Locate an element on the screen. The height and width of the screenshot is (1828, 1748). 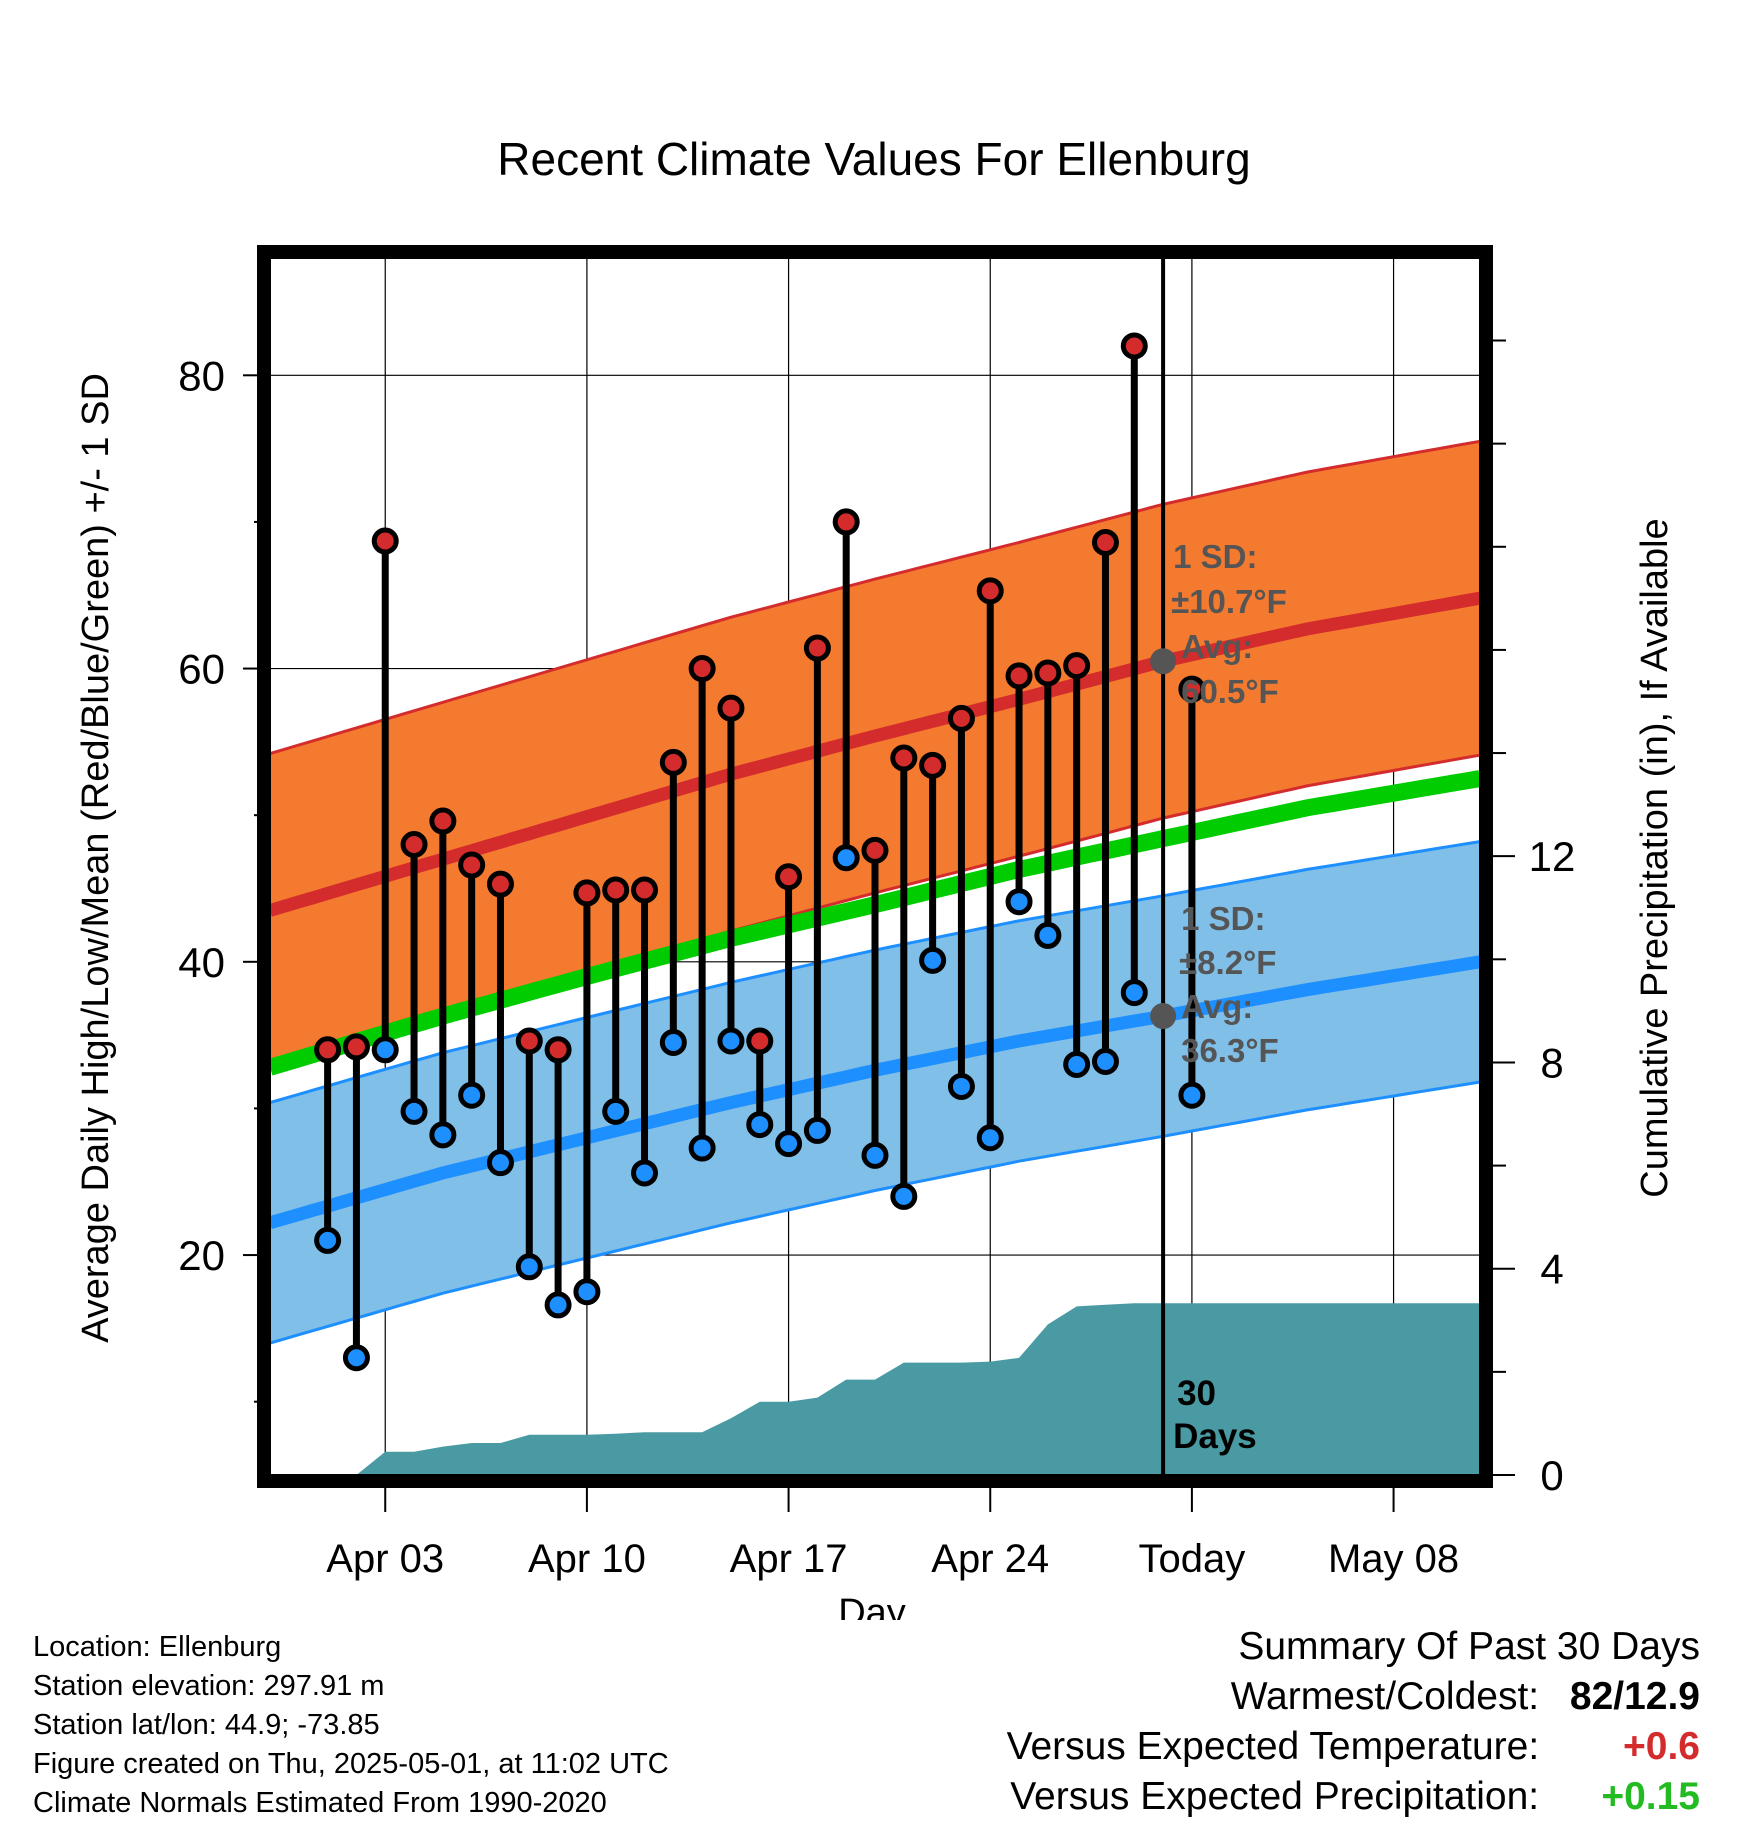
x-tick-label: Apr 24 is located at coordinates (990, 1559).